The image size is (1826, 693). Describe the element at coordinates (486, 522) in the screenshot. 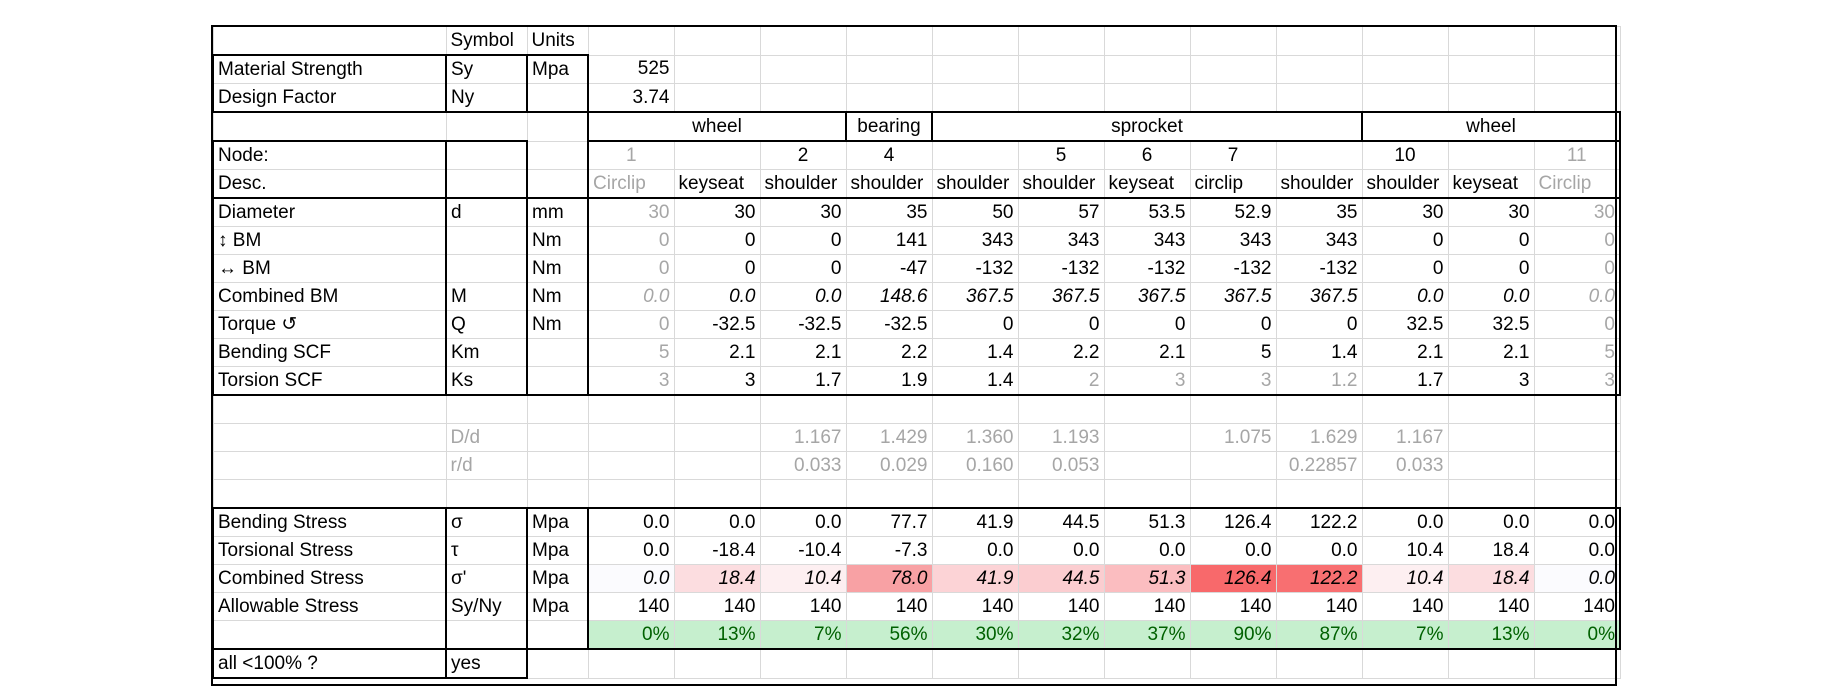

I see `stress-symbol: σ` at that location.